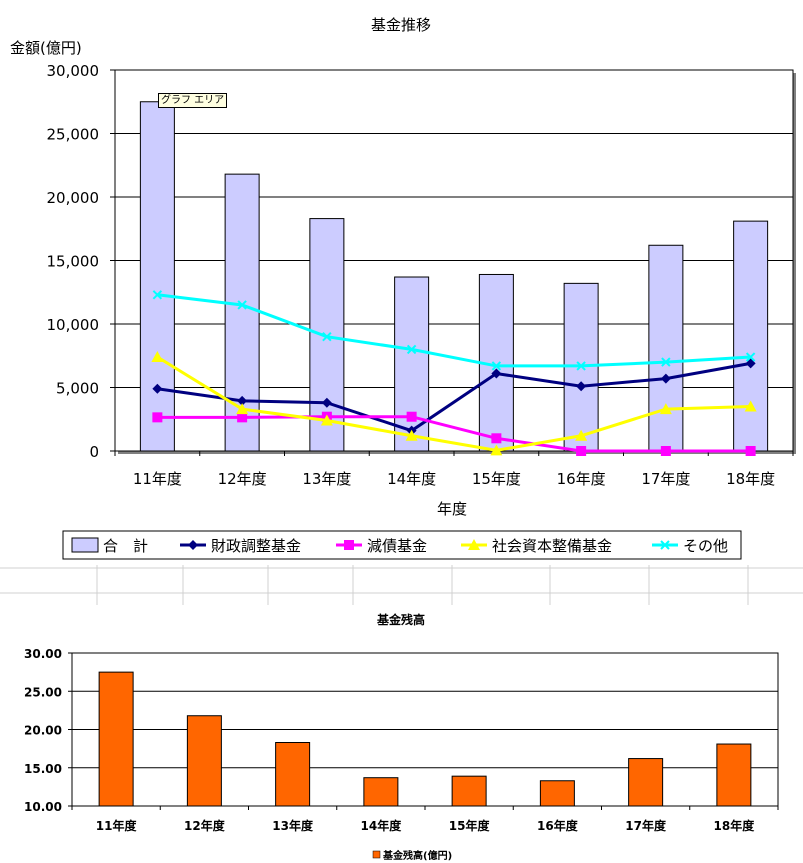 This screenshot has height=863, width=803. I want to click on y-tick-label: 0, so click(94, 452).